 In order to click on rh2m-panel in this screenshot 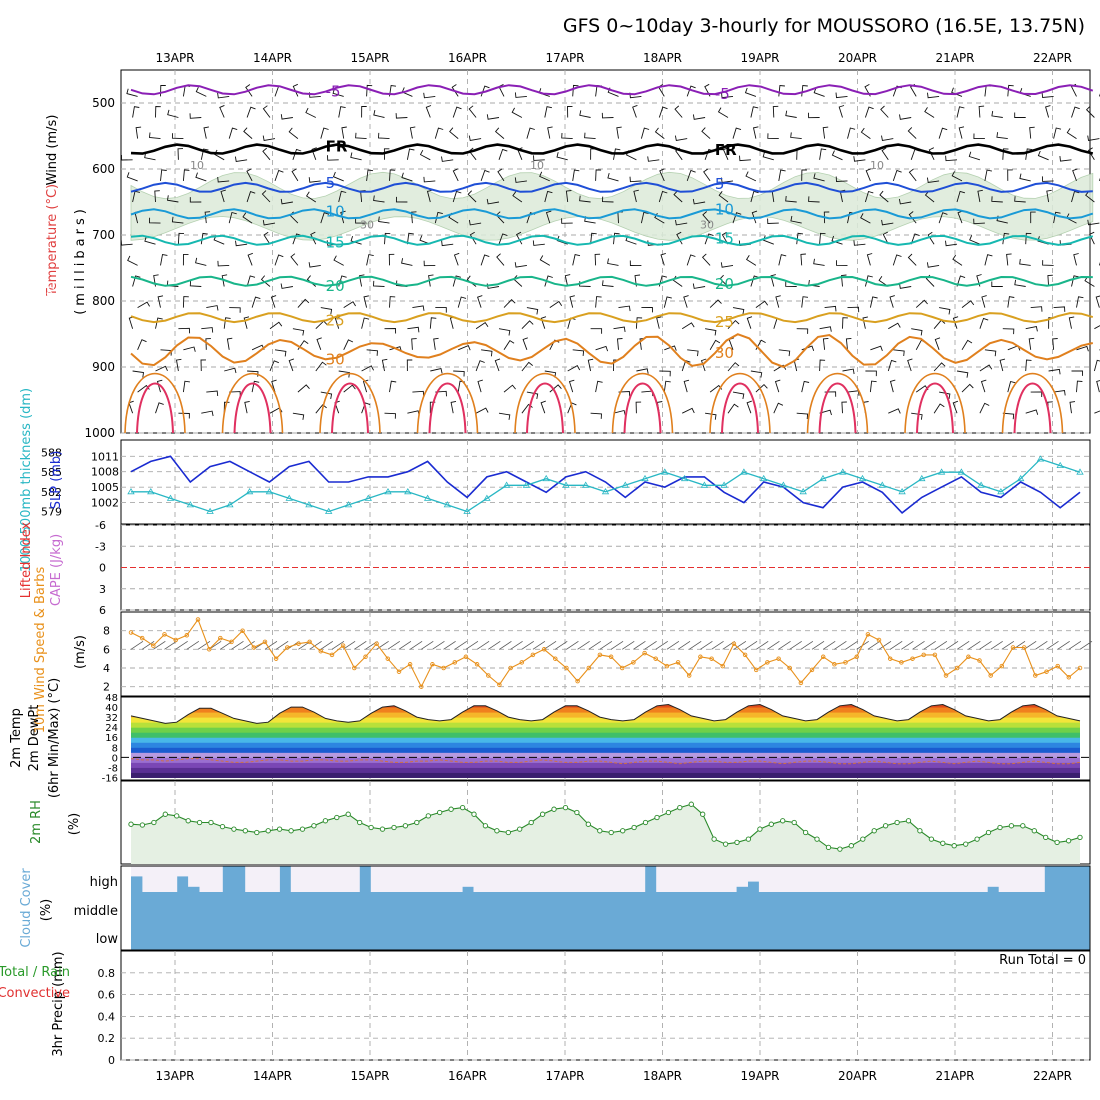, I will do `click(605, 822)`.